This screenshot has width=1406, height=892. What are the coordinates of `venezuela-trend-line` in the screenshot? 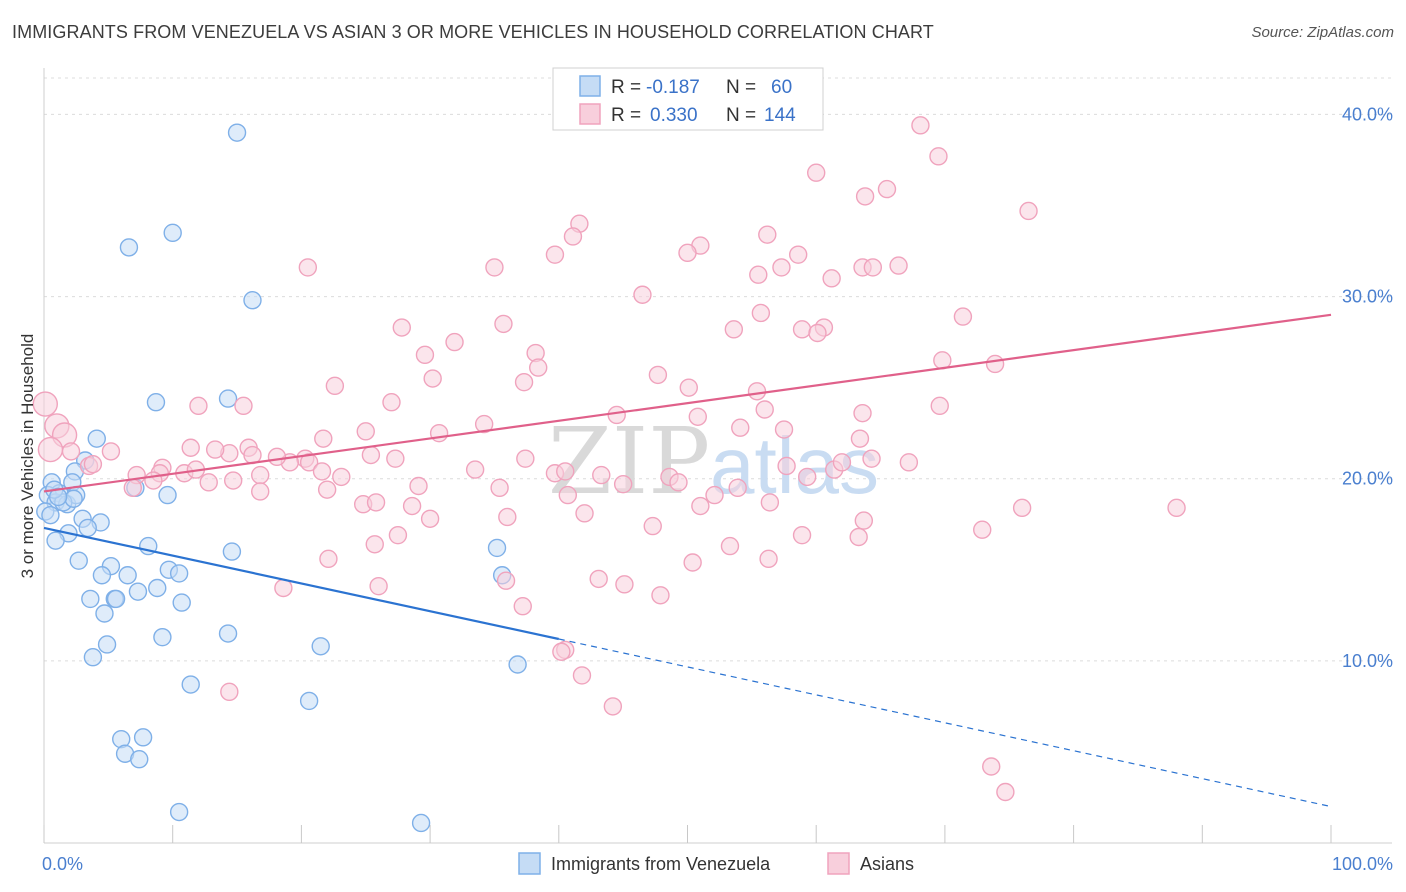 It's located at (301, 583).